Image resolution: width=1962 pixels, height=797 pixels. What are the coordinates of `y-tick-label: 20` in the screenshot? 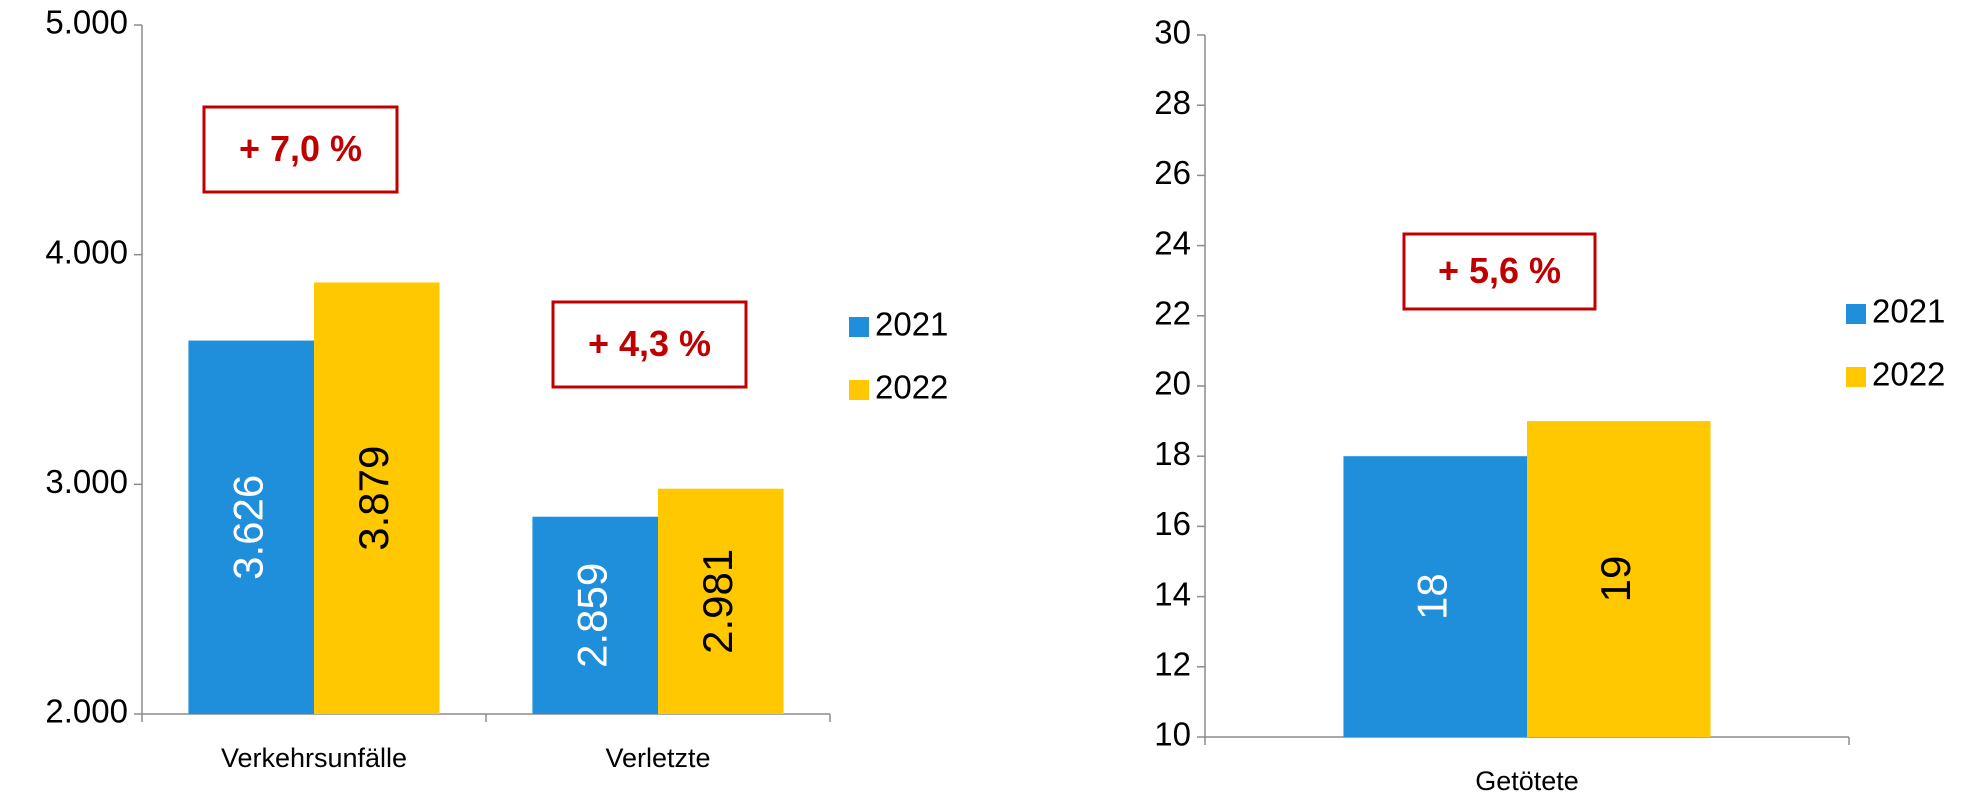 It's located at (1172, 383).